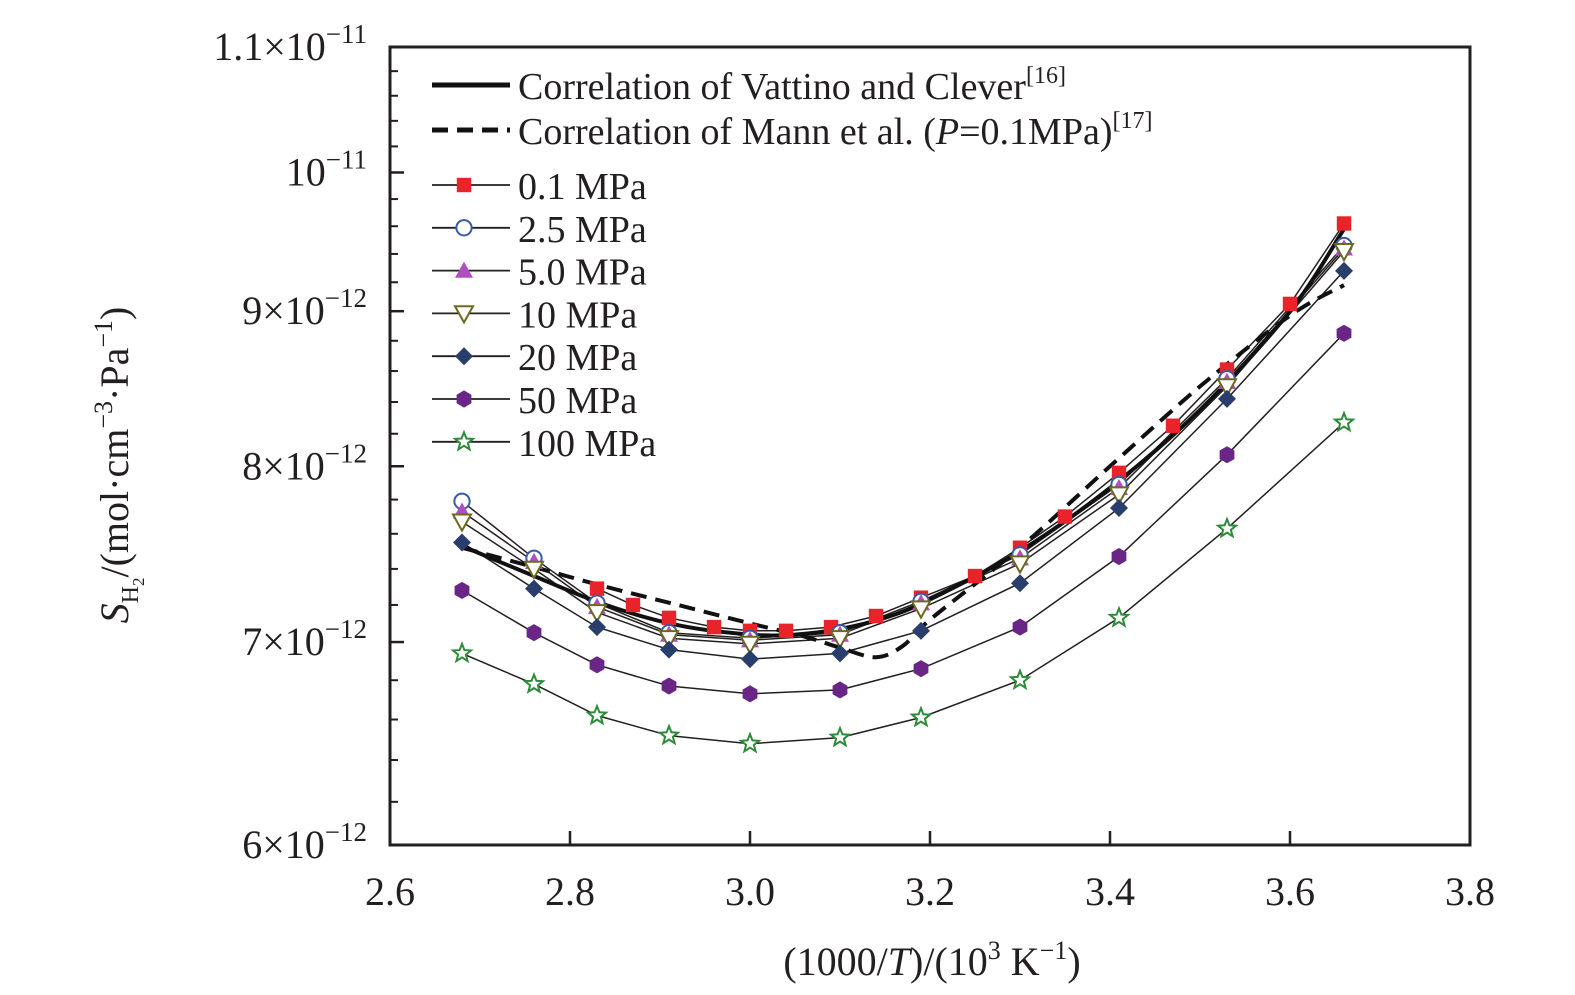 This screenshot has height=995, width=1575. Describe the element at coordinates (727, 132) in the screenshot. I see `legend-label-mann-pre: Correlation of Mann et al. (` at that location.